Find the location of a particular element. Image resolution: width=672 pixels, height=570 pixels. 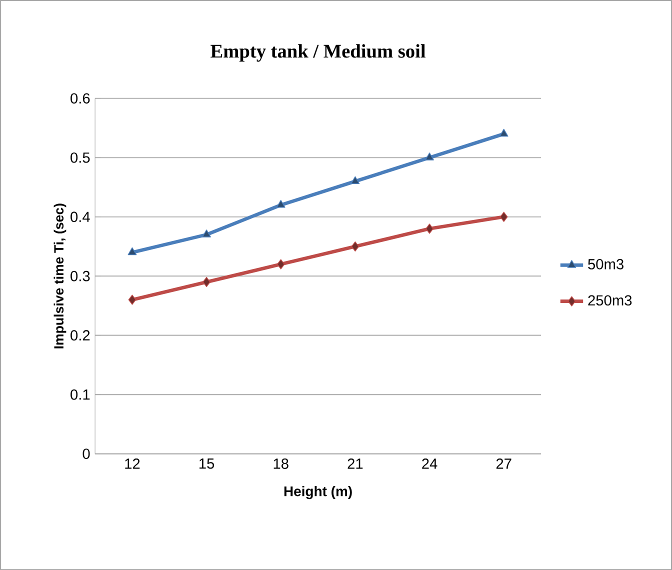

x-tick-label: 12 is located at coordinates (132, 463).